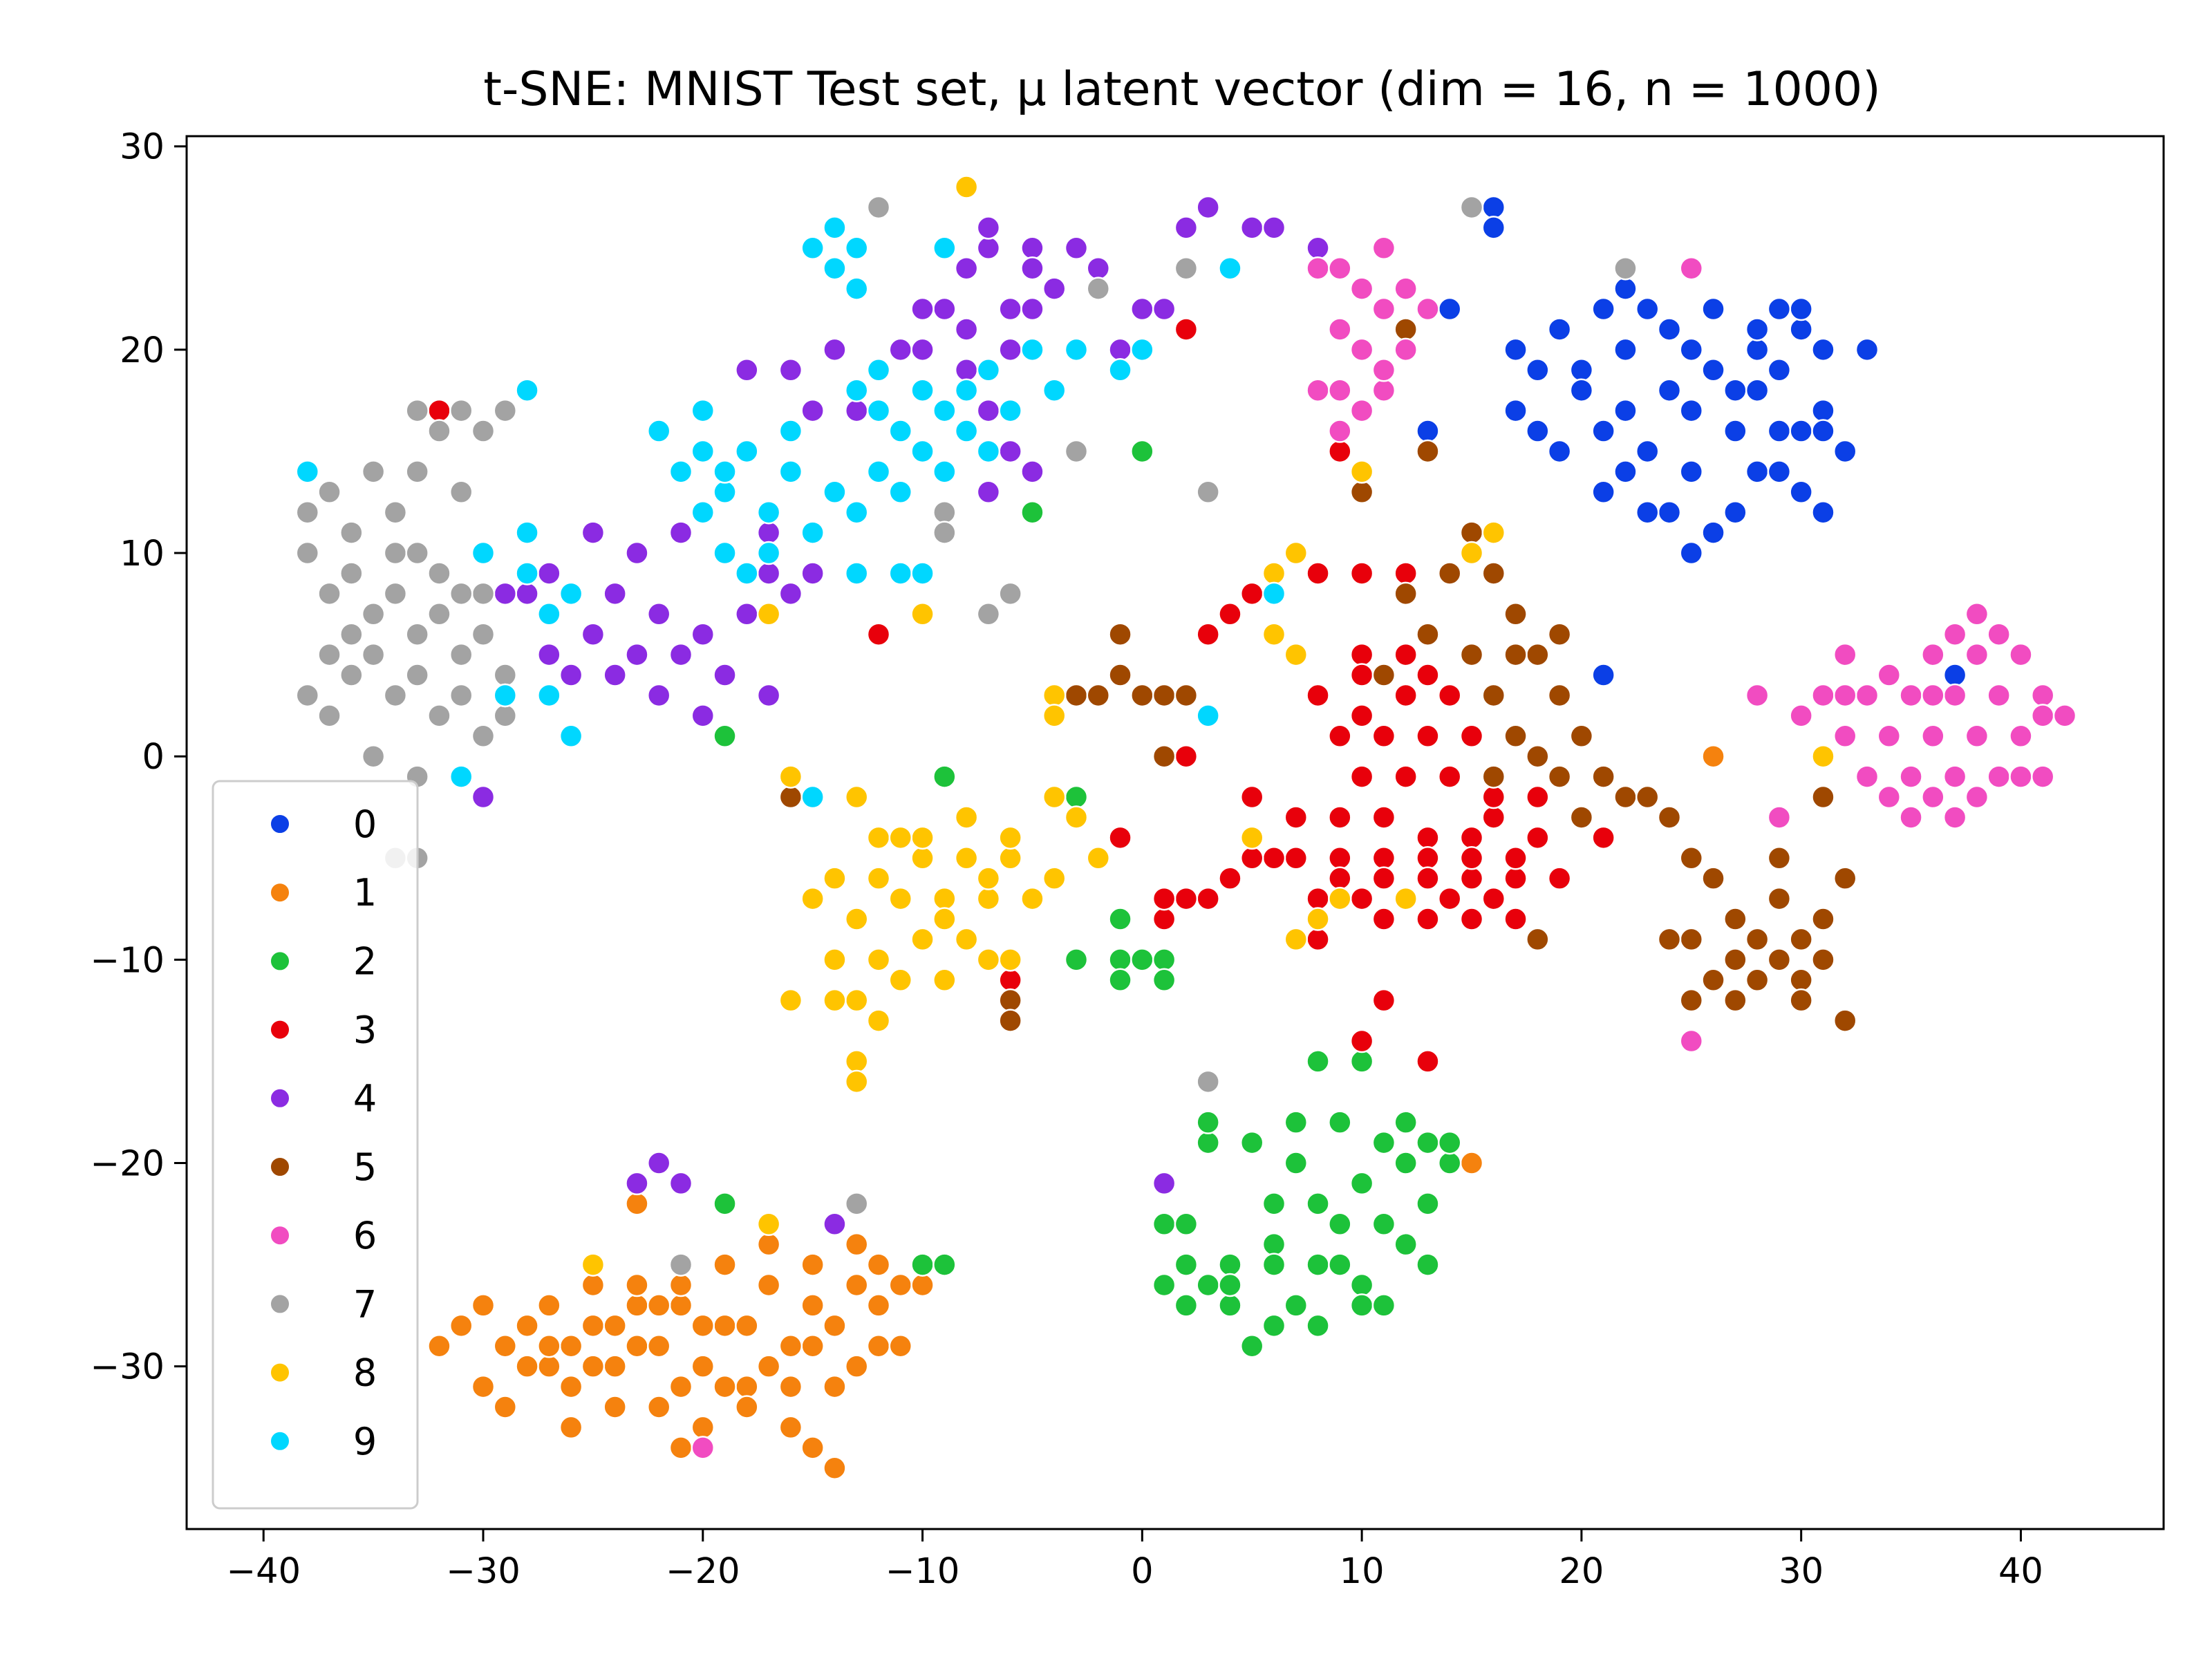  Describe the element at coordinates (703, 1572) in the screenshot. I see `x-tick-label: −20` at that location.